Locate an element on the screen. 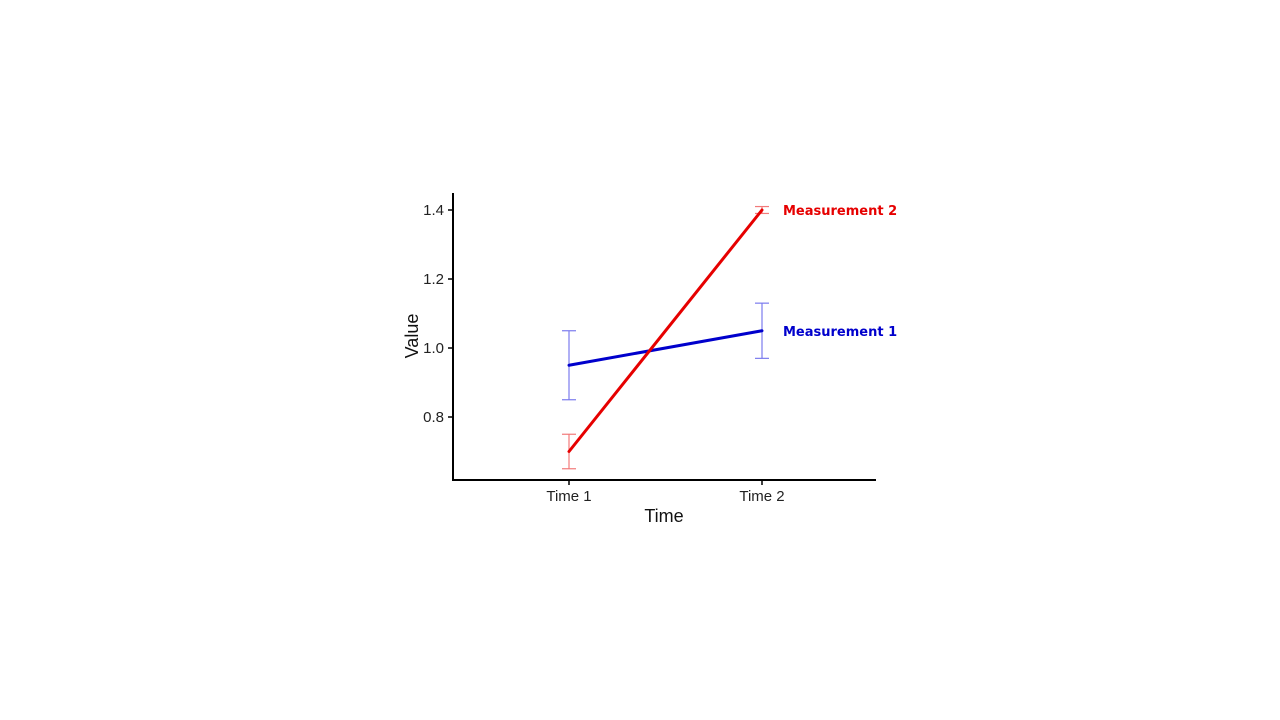 This screenshot has width=1280, height=720. x-axis-title: Time is located at coordinates (663, 516).